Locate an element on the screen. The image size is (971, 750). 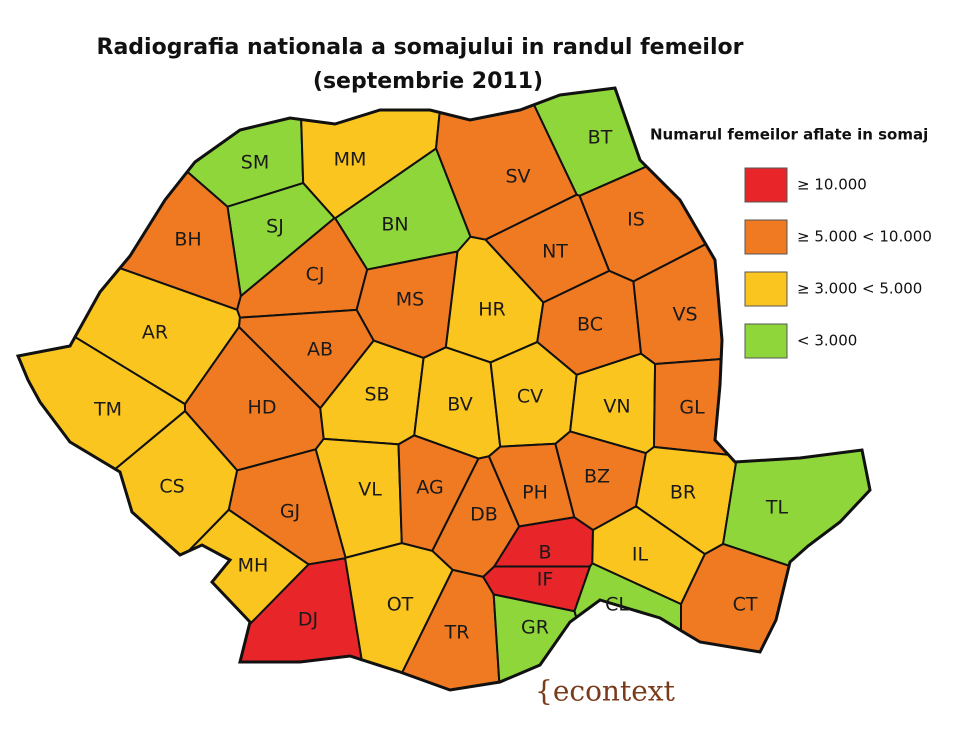
county-code: BR is located at coordinates (683, 493).